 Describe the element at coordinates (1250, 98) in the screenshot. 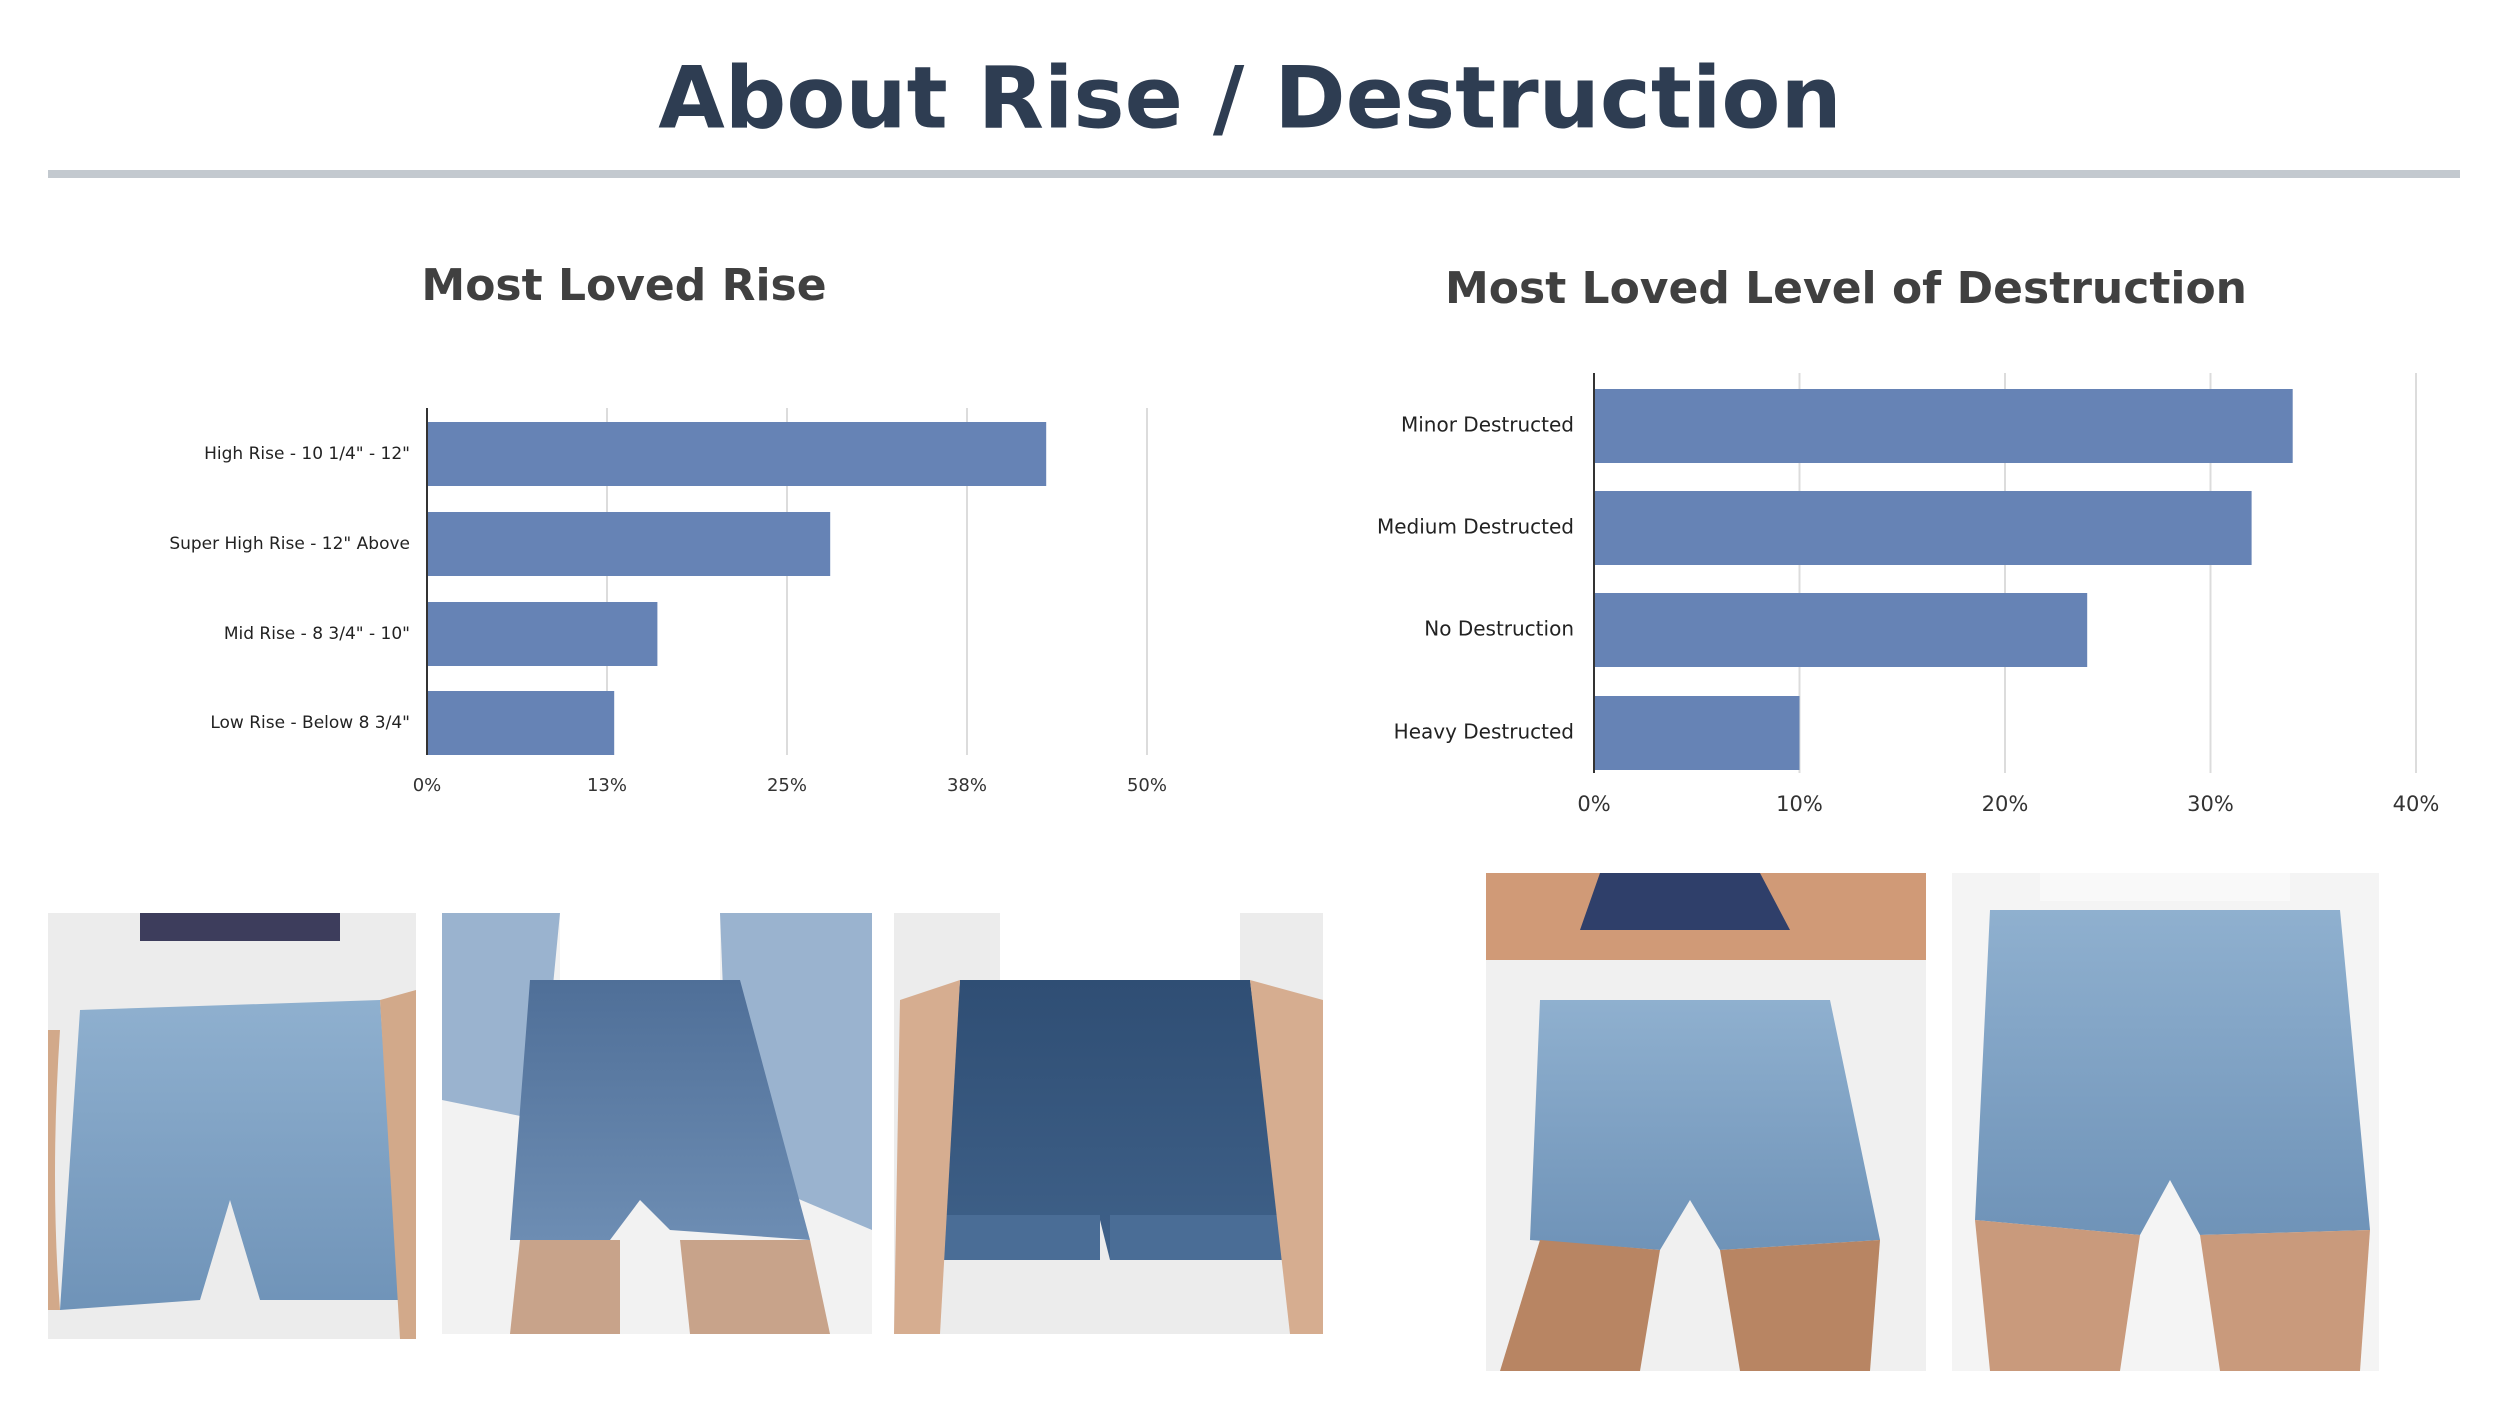

I see `page-title: About Rise / Destruction` at that location.